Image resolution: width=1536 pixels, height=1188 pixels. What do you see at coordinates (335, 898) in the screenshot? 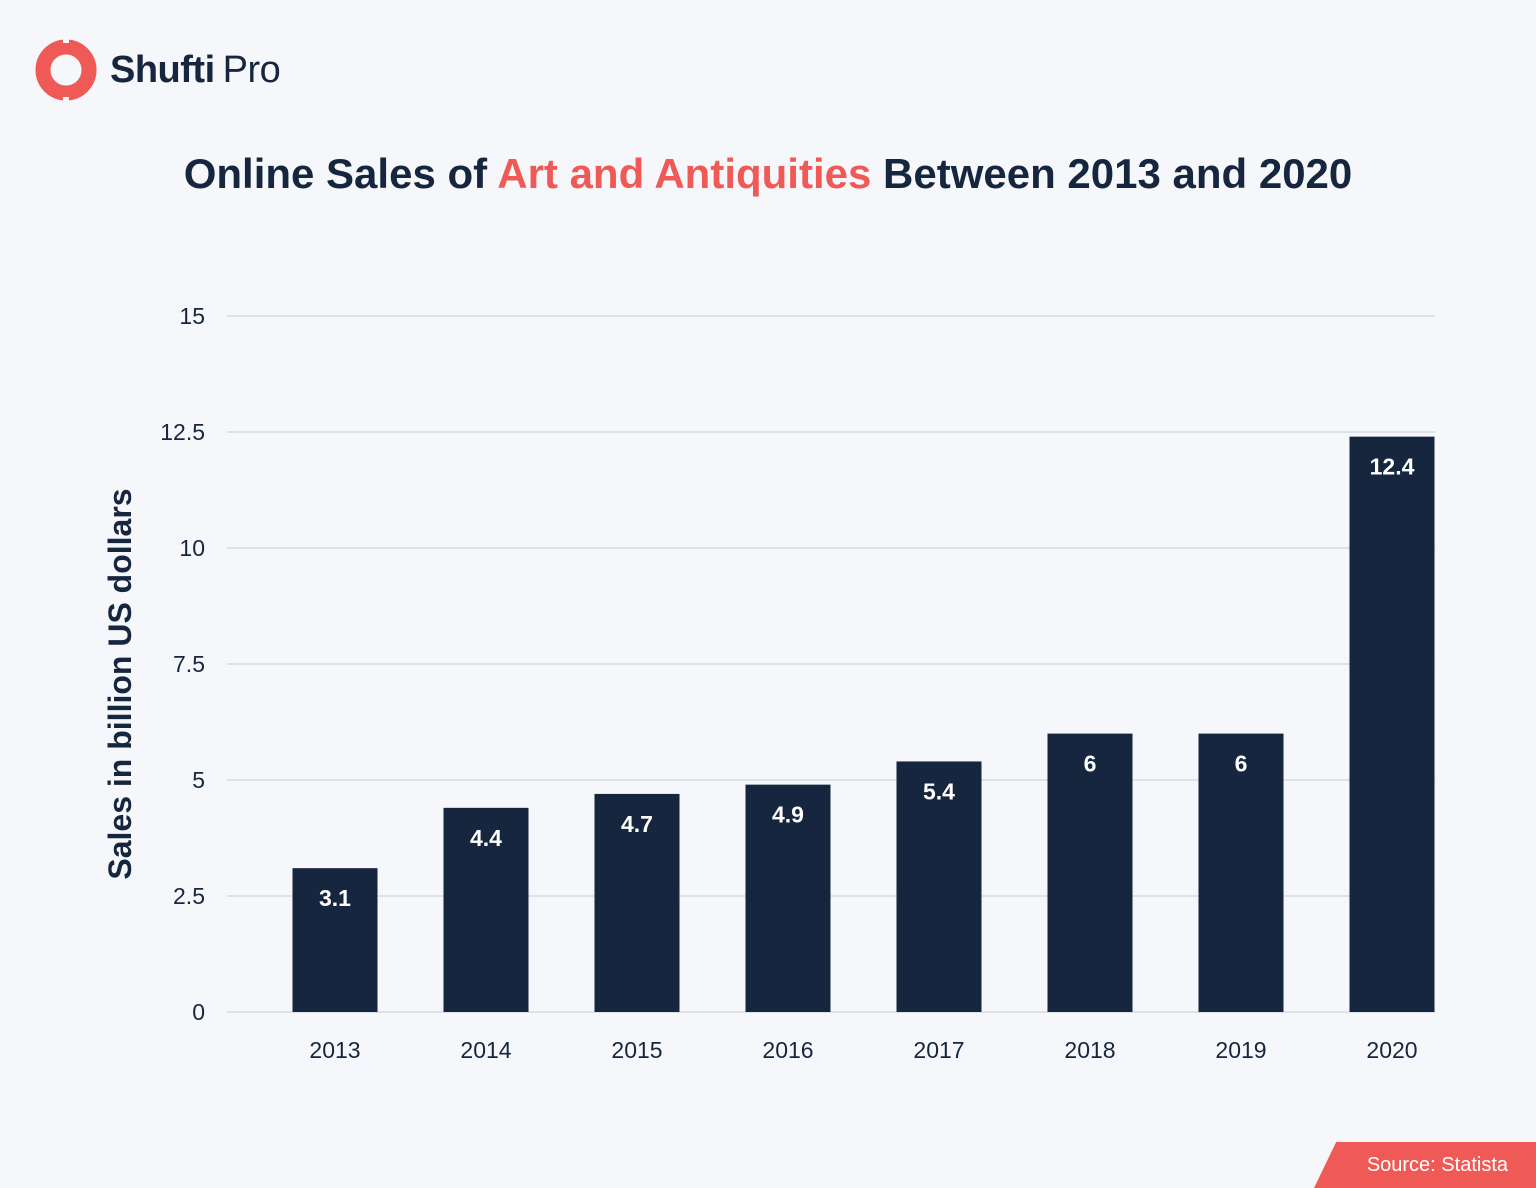
I see `data-label: 3.1` at bounding box center [335, 898].